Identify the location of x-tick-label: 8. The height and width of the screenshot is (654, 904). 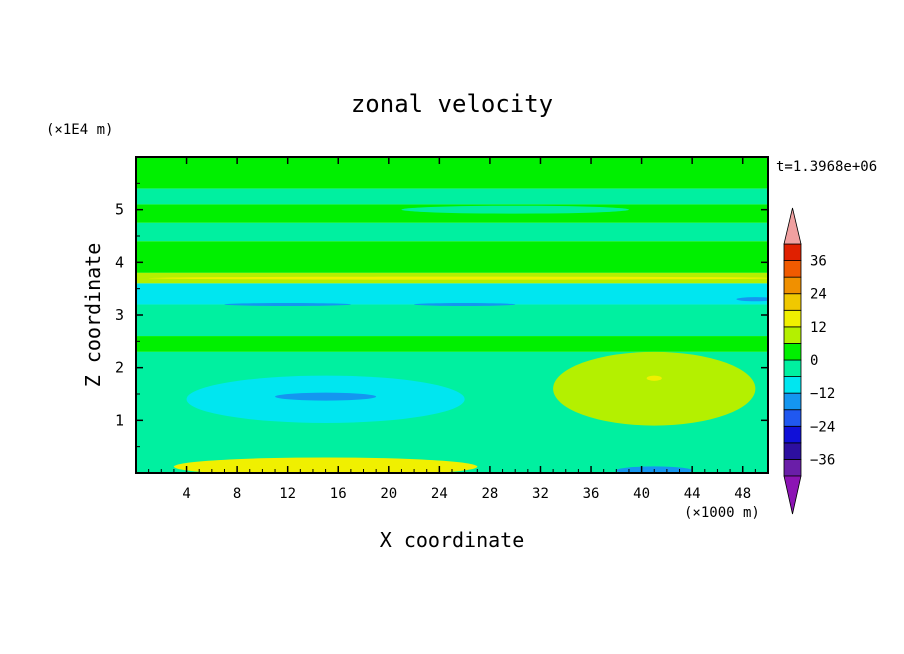
(237, 494).